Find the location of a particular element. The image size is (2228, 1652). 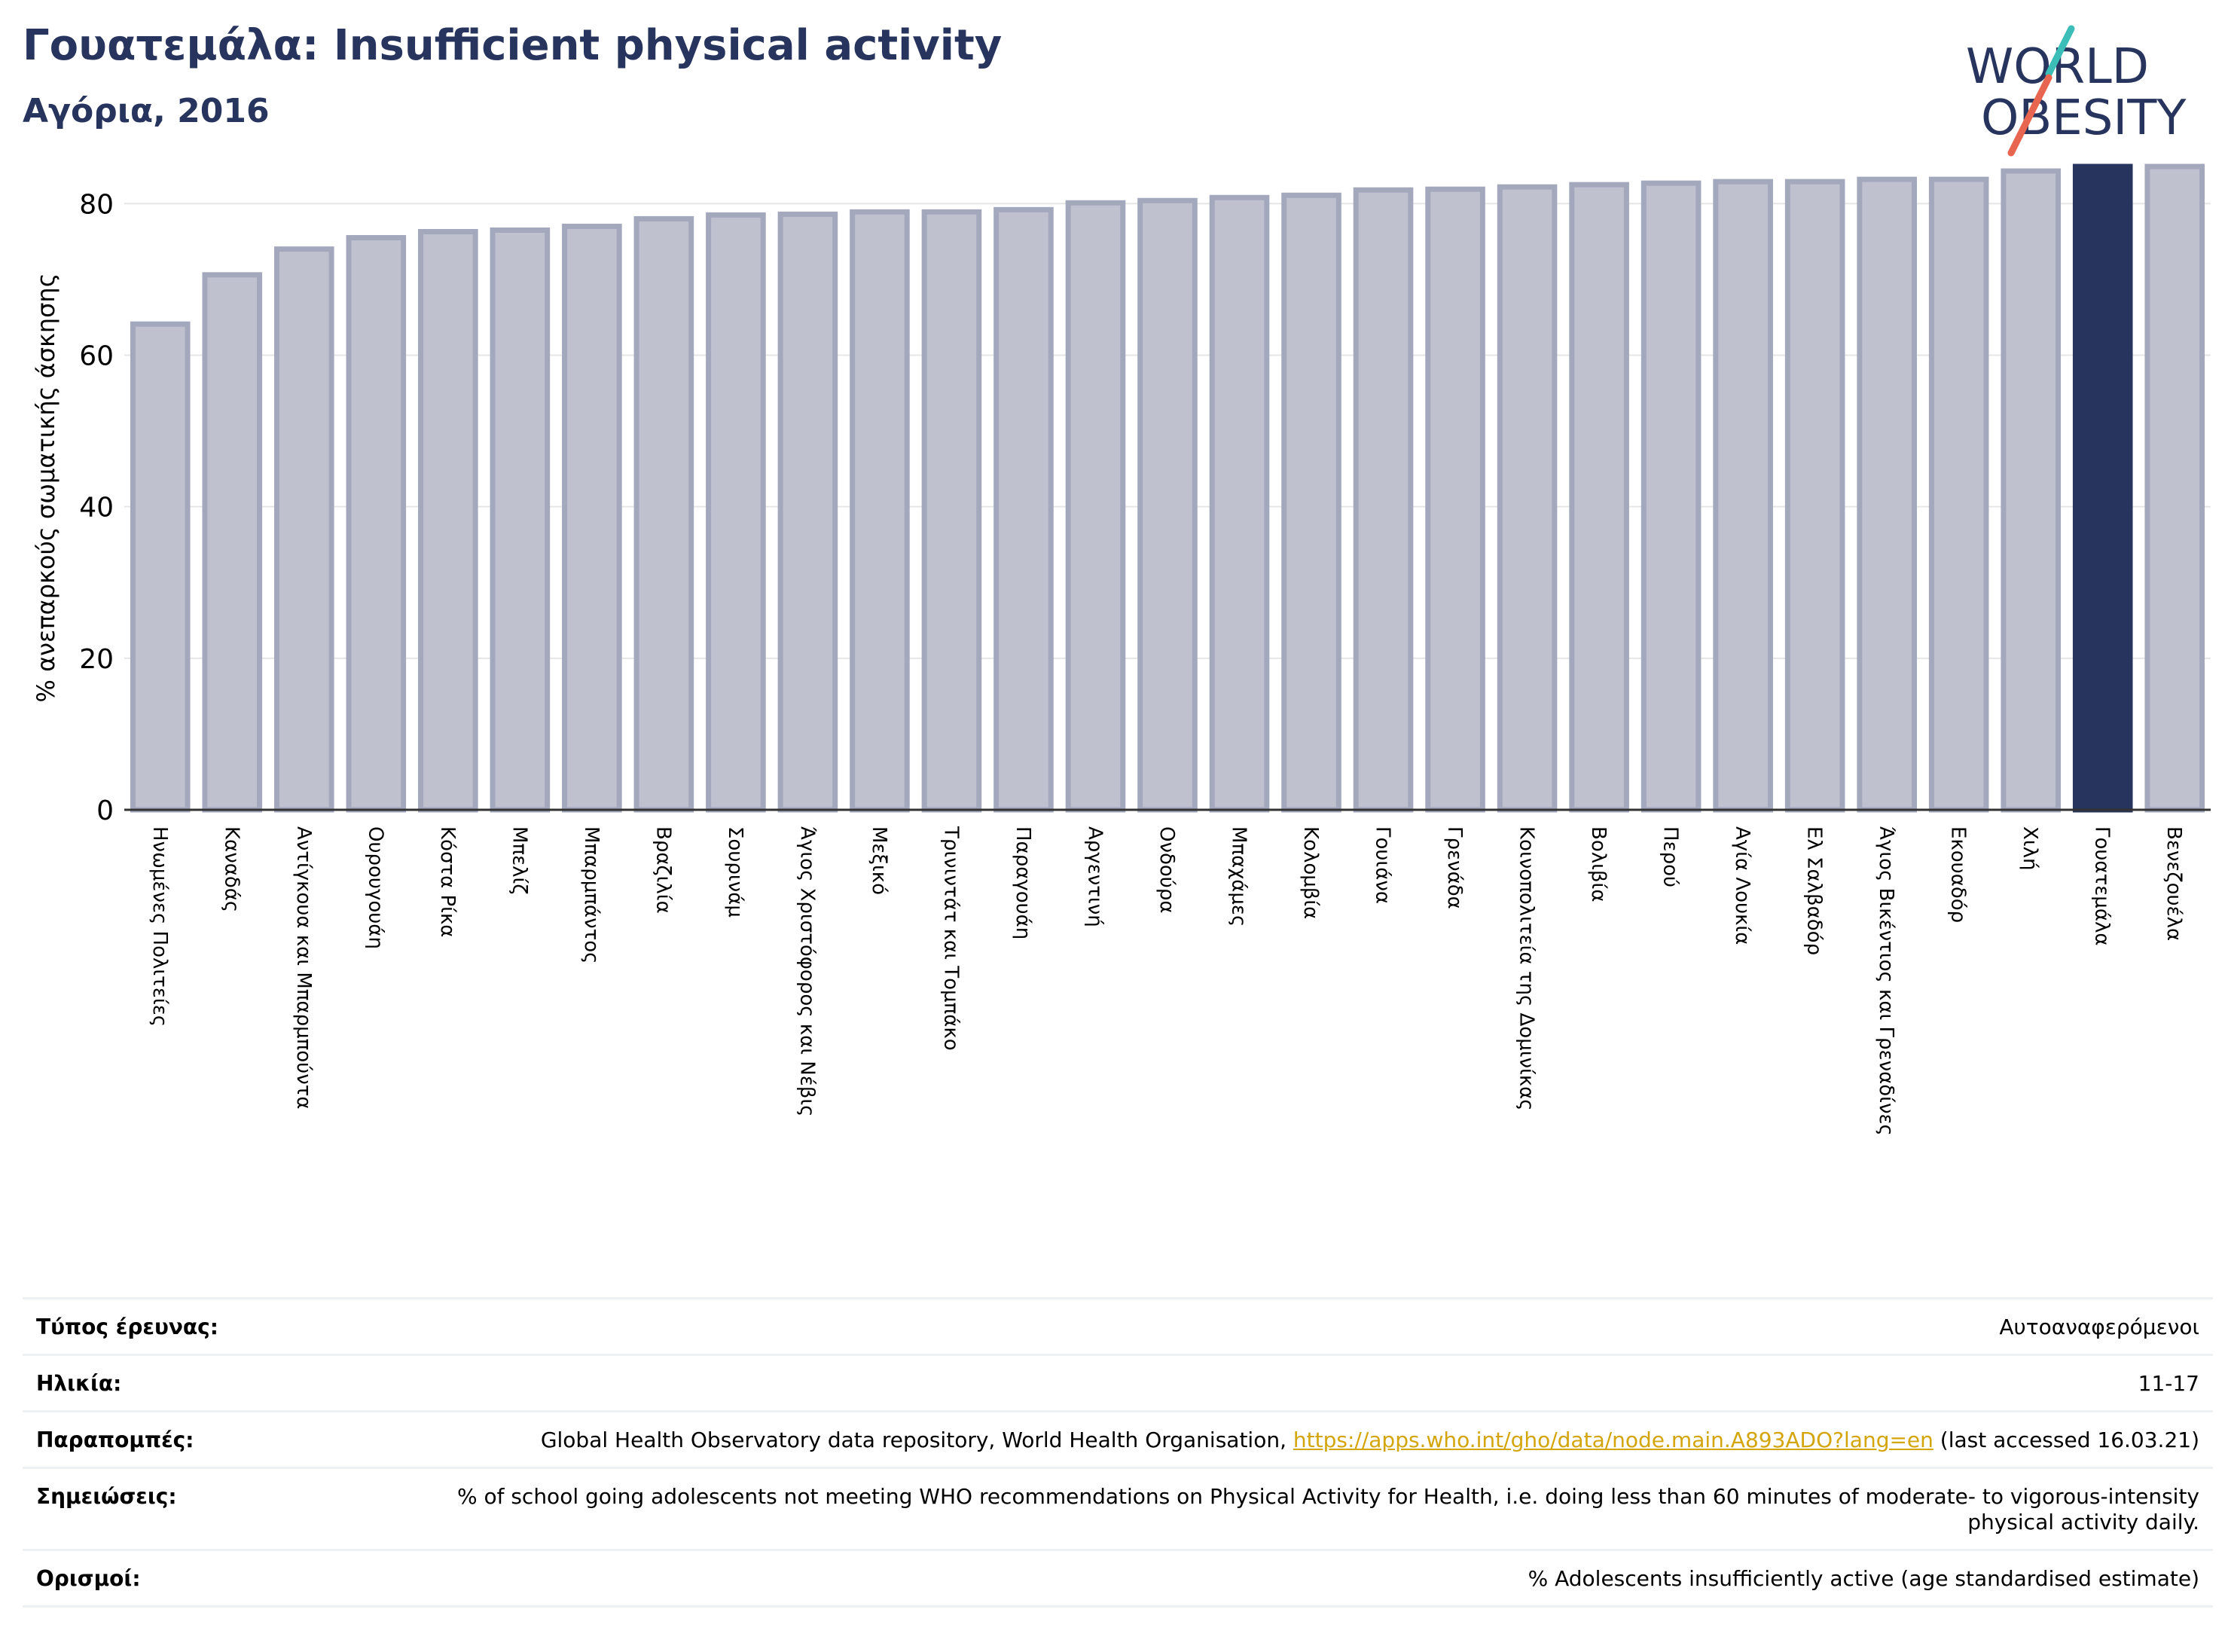

y-tick-label: 0 is located at coordinates (105, 810).